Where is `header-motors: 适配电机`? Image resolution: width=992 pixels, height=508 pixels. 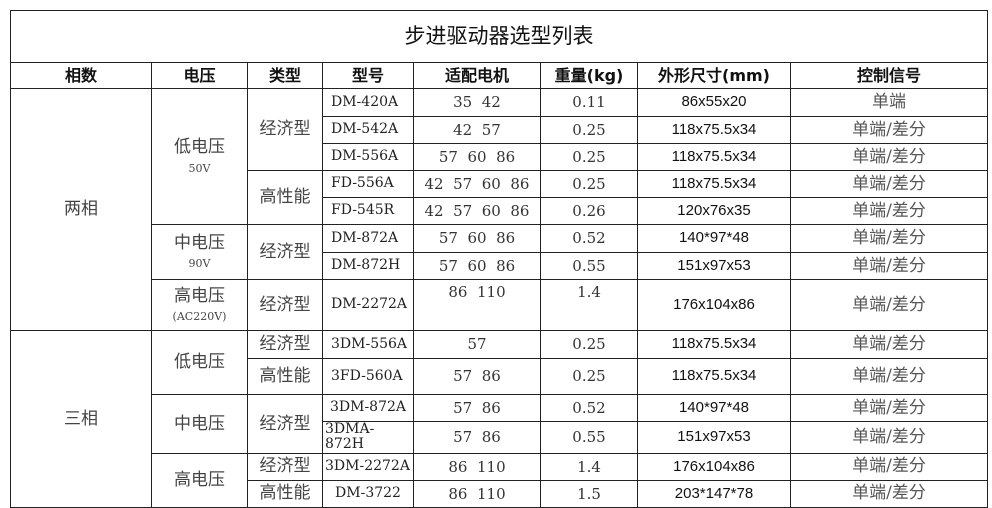
header-motors: 适配电机 is located at coordinates (477, 75).